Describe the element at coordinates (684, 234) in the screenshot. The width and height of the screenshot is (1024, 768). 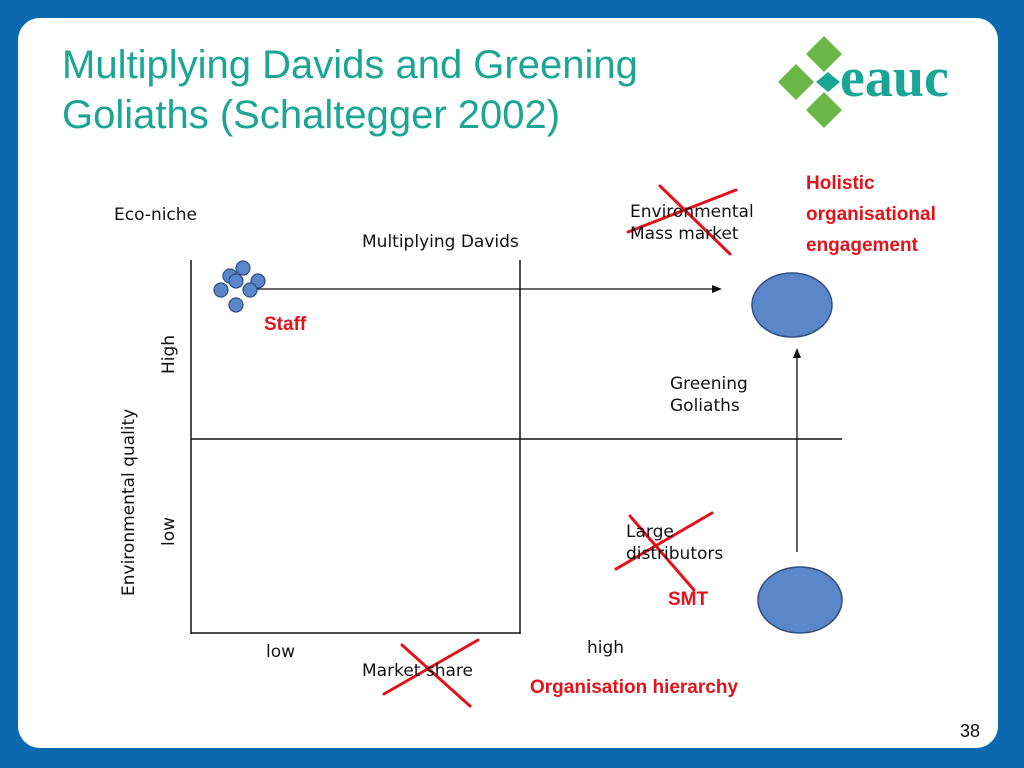
I see `environmental-mass-market-line2: Mass market` at that location.